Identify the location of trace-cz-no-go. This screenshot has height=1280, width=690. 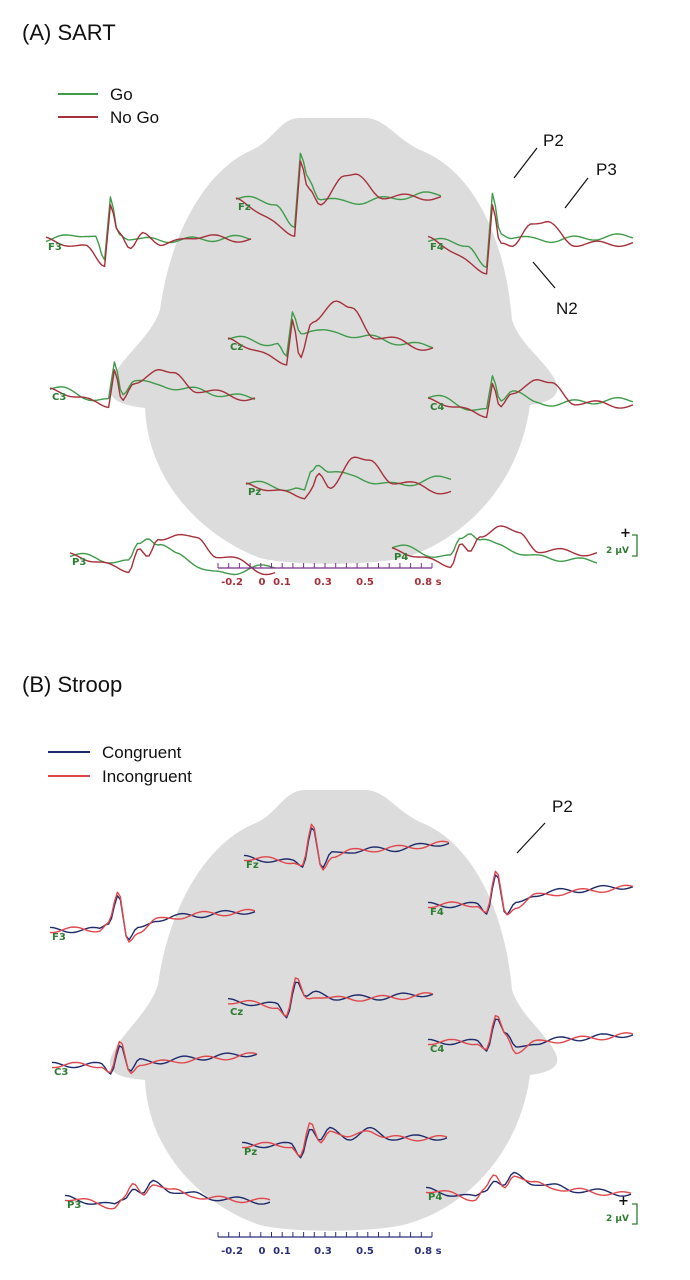
(330, 333).